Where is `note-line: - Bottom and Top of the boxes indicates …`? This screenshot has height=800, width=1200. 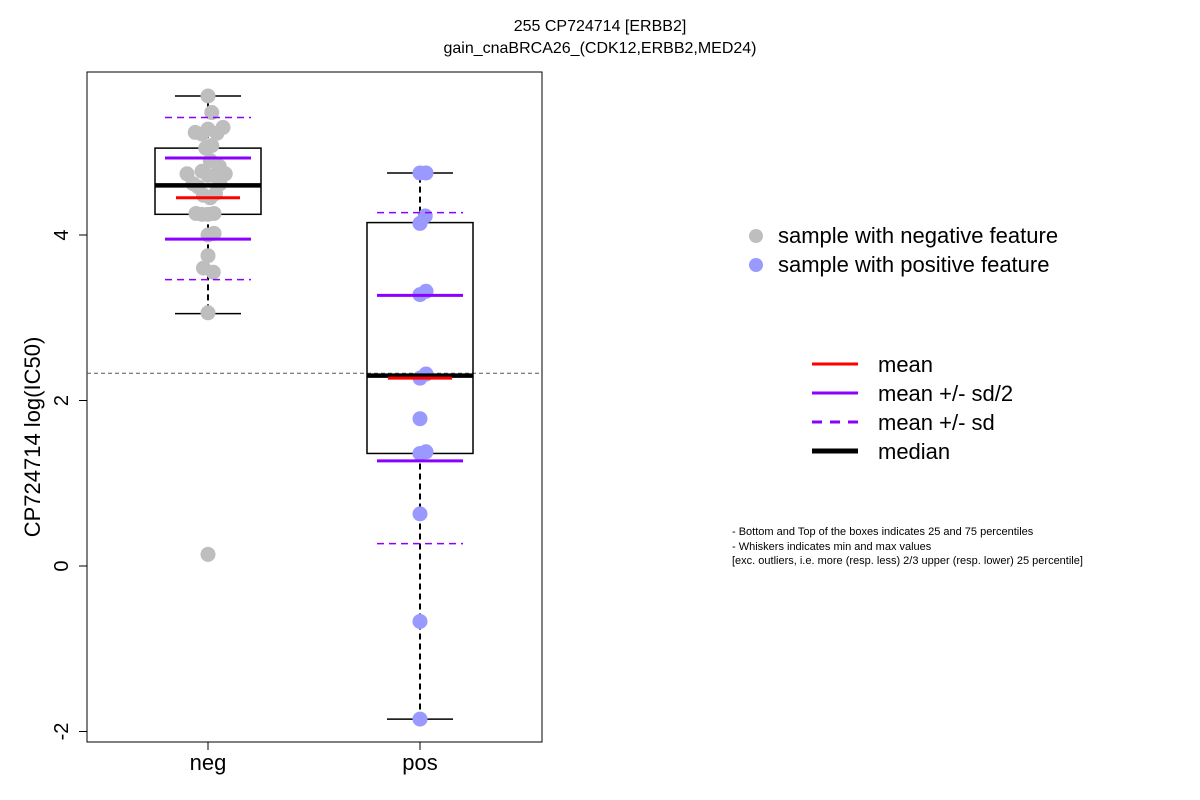 note-line: - Bottom and Top of the boxes indicates … is located at coordinates (883, 532).